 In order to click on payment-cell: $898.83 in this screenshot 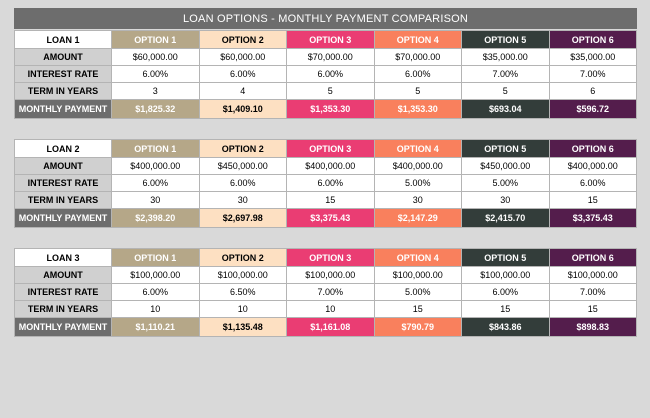, I will do `click(592, 327)`.